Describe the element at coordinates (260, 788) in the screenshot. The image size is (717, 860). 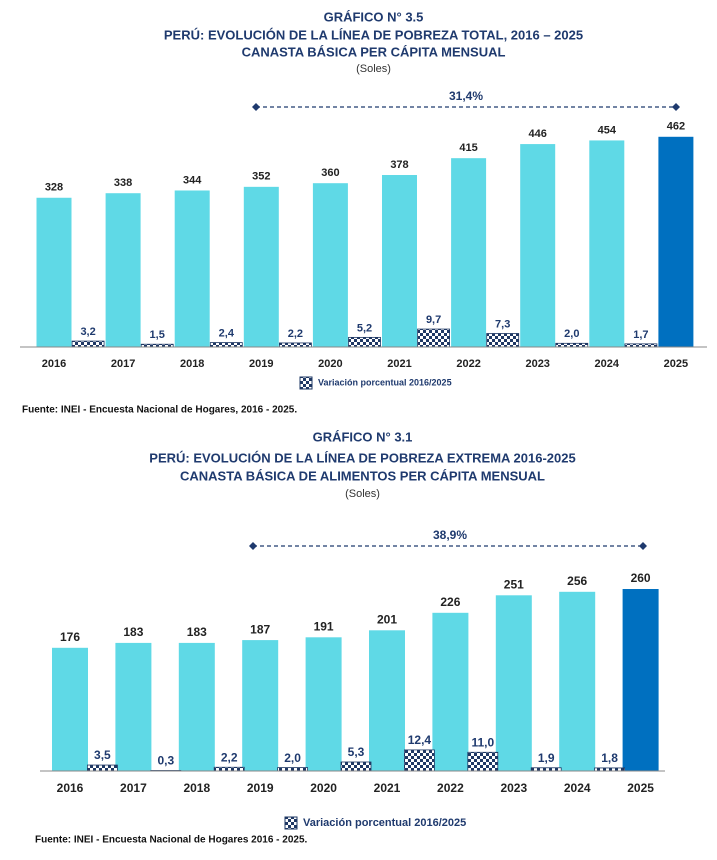
I see `x-tick-label: 2019` at that location.